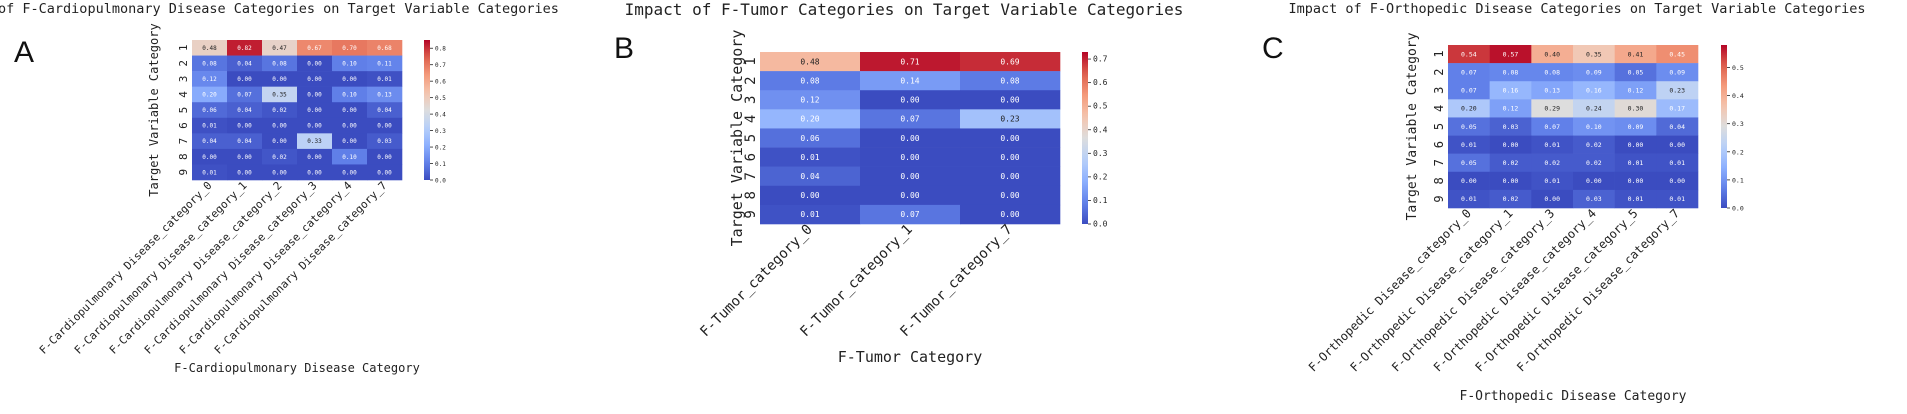  I want to click on colorbar-tick-label: 0.1, so click(1100, 200).